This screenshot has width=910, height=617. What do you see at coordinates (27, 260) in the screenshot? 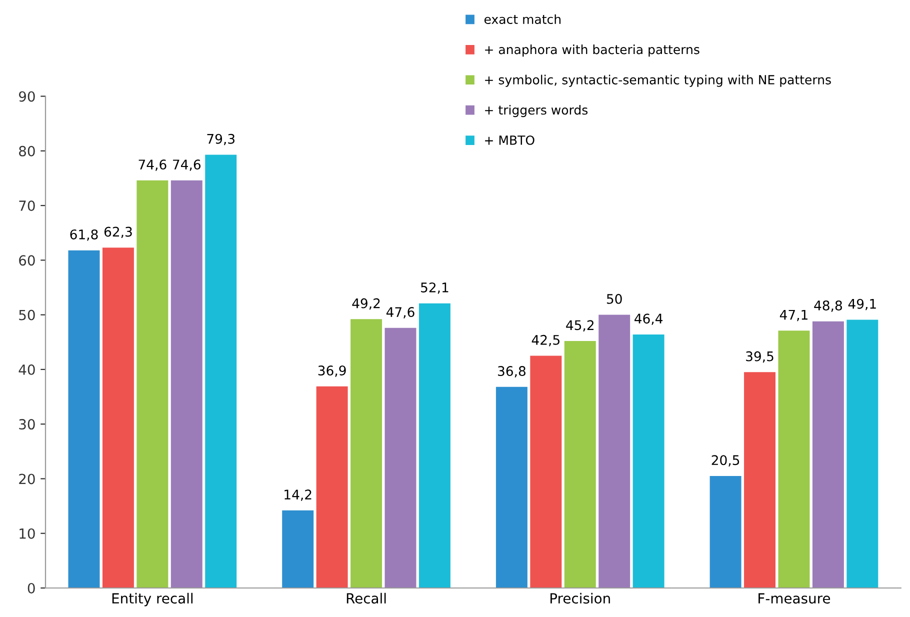
I see `y-tick-label: 60` at bounding box center [27, 260].